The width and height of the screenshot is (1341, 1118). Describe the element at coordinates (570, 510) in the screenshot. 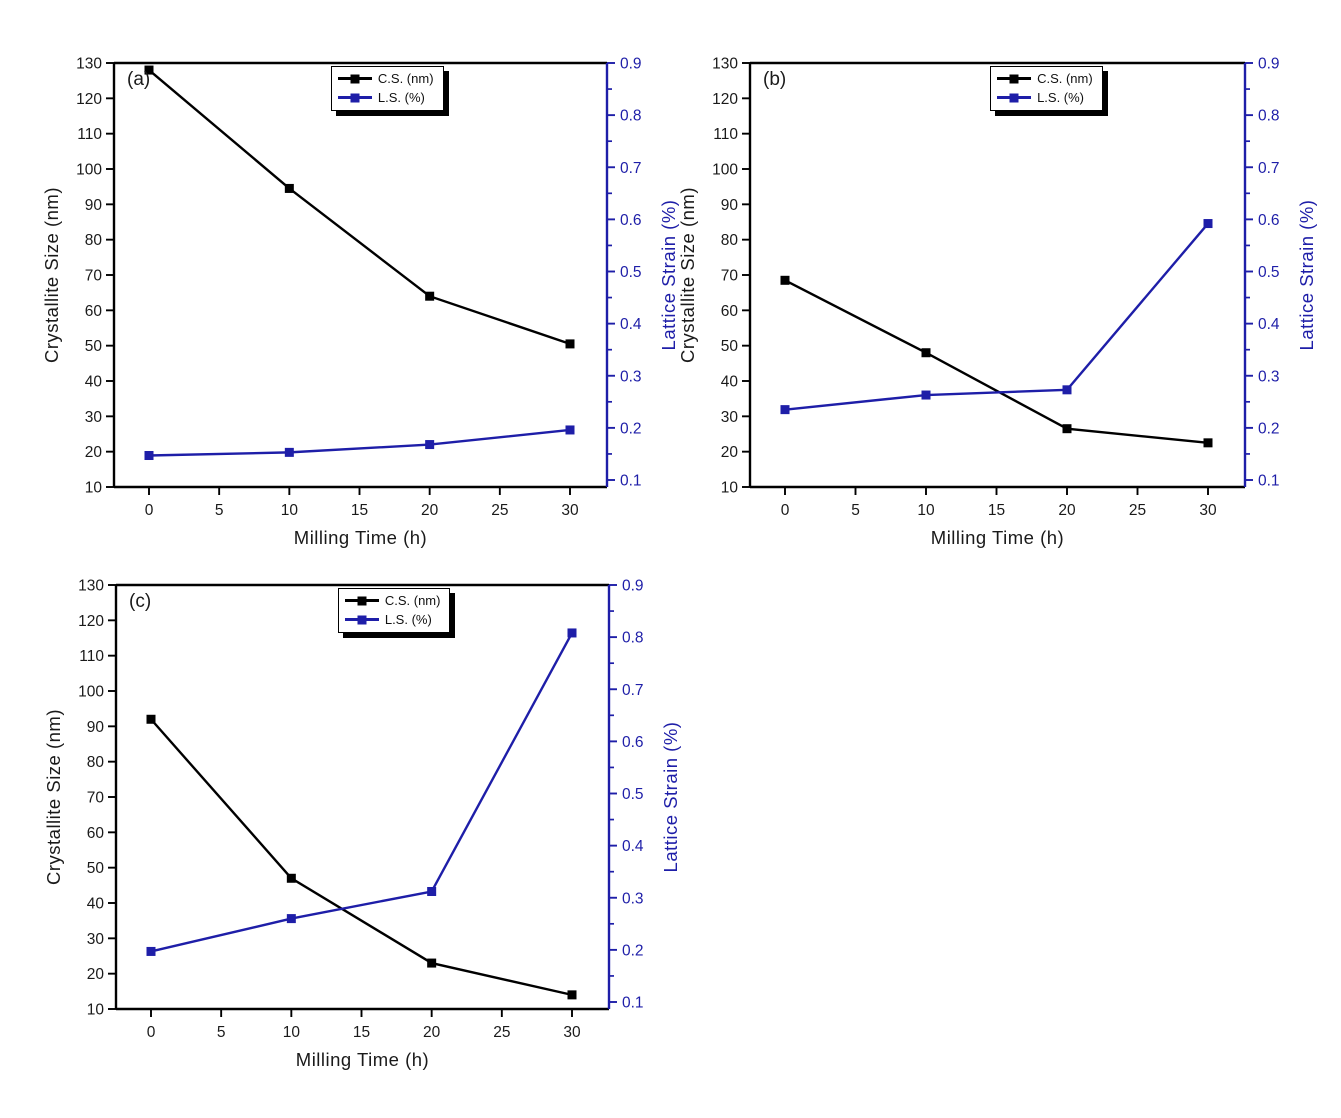

I see `x-tick-label: 30` at that location.